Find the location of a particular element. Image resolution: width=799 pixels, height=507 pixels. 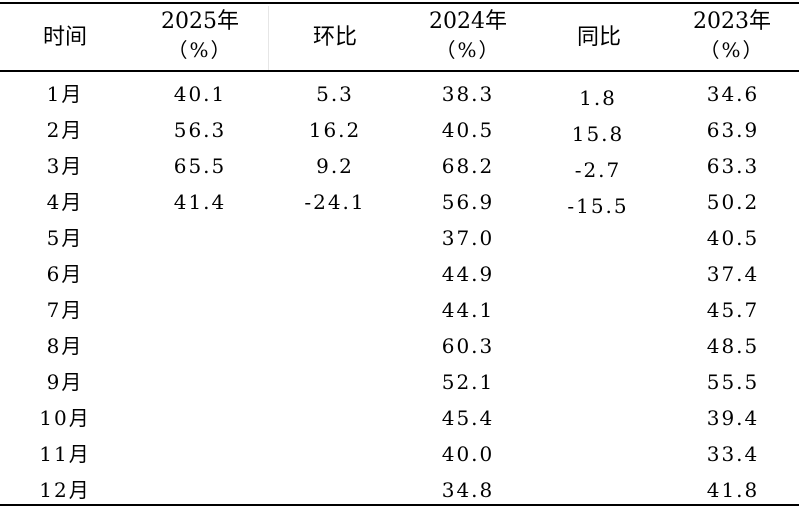

header-2023-unit: （%） is located at coordinates (732, 50).